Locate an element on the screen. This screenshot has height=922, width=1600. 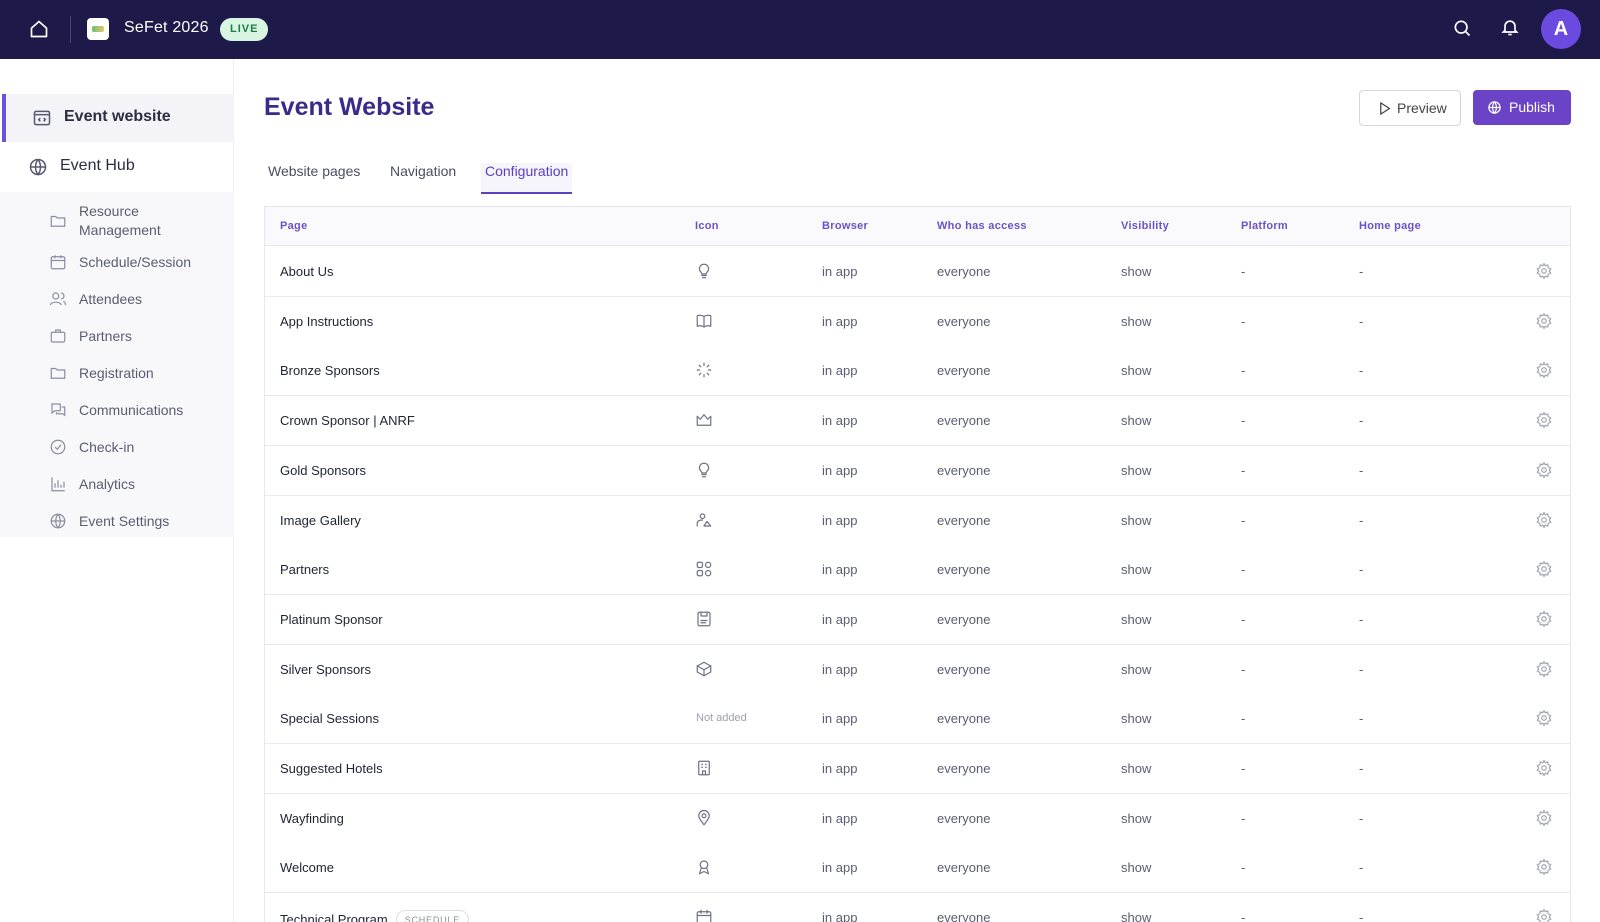
sidebar-item-label: Resource Management is located at coordinates (120, 220).